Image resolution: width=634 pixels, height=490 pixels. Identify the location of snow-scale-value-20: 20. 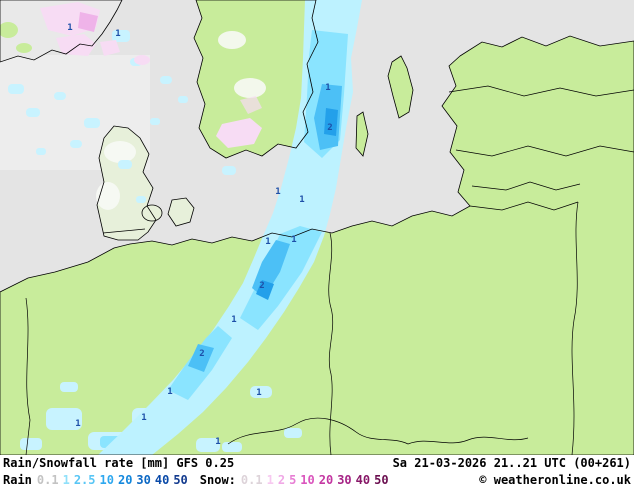
(326, 480).